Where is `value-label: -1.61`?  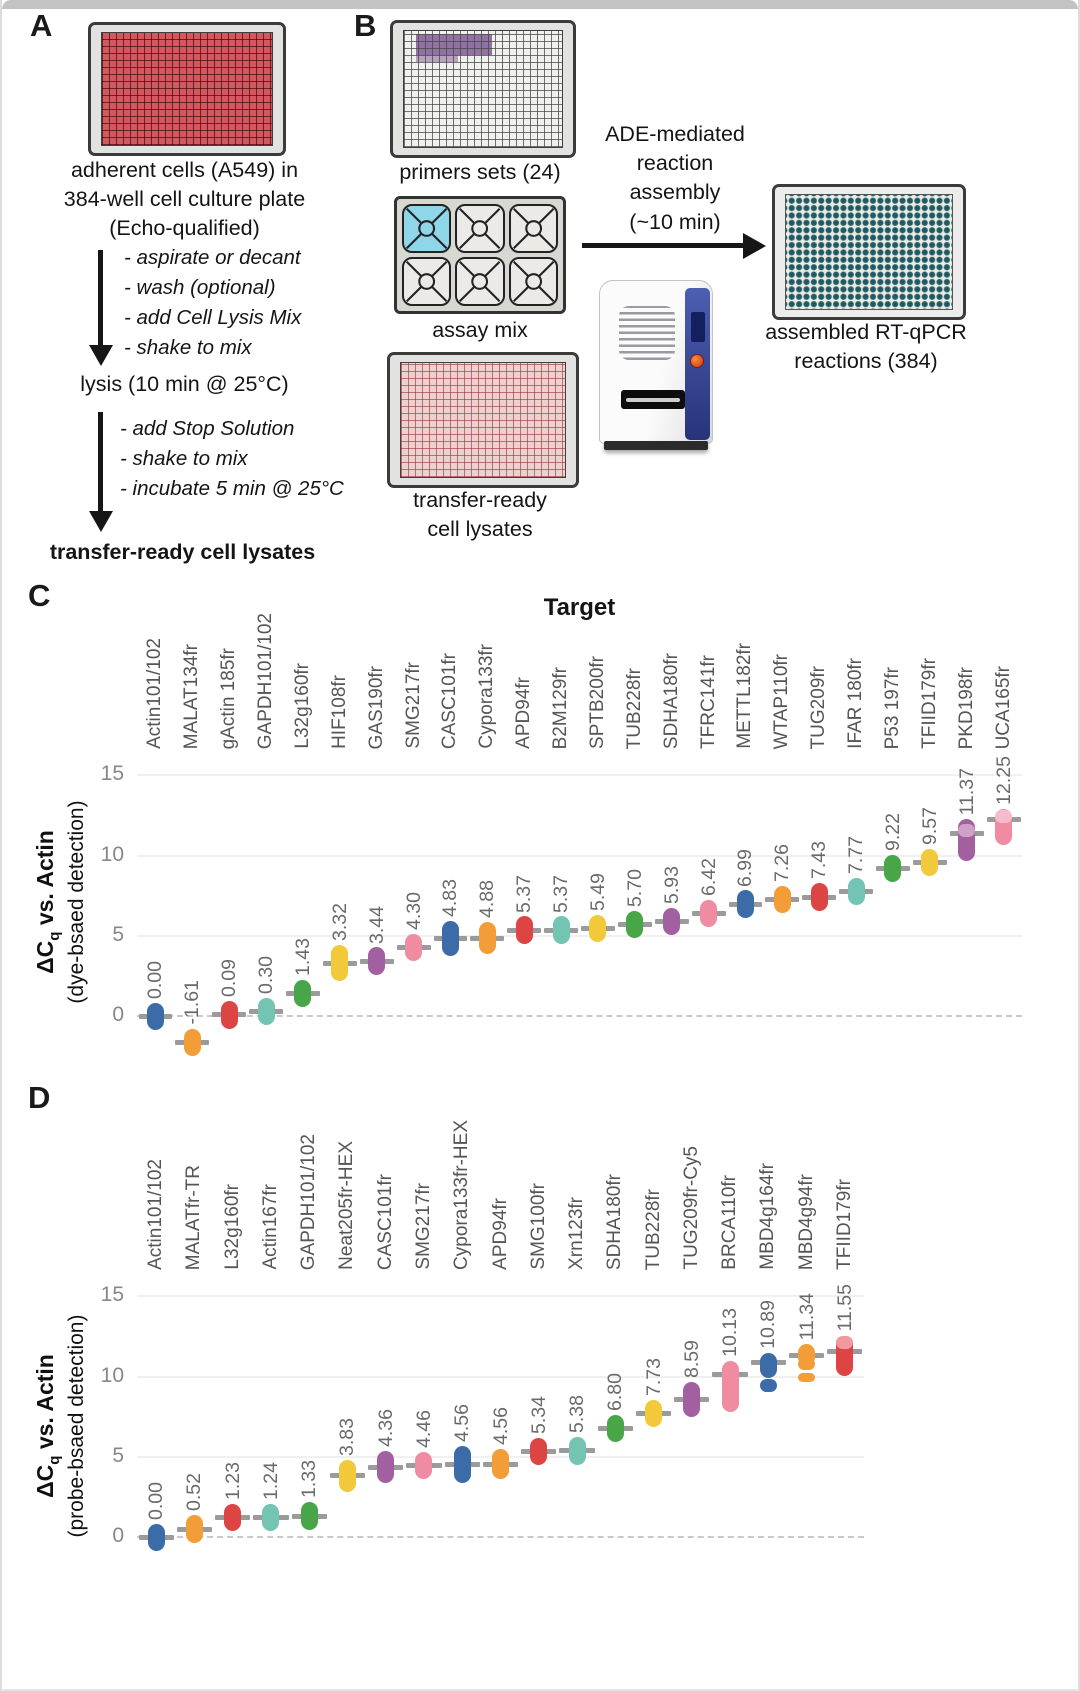 value-label: -1.61 is located at coordinates (192, 1002).